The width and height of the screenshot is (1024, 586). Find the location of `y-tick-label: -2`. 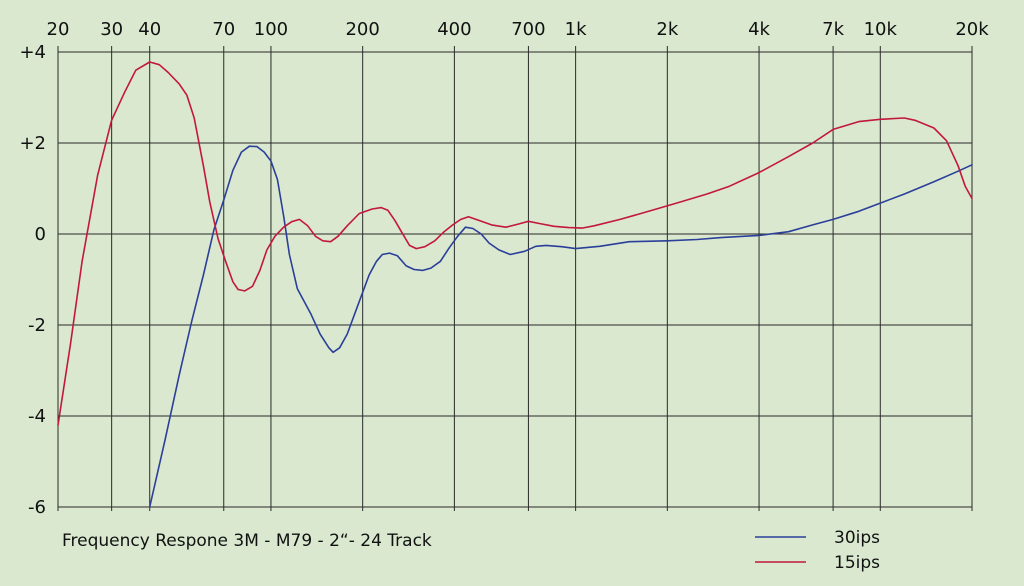

y-tick-label: -2 is located at coordinates (37, 325).